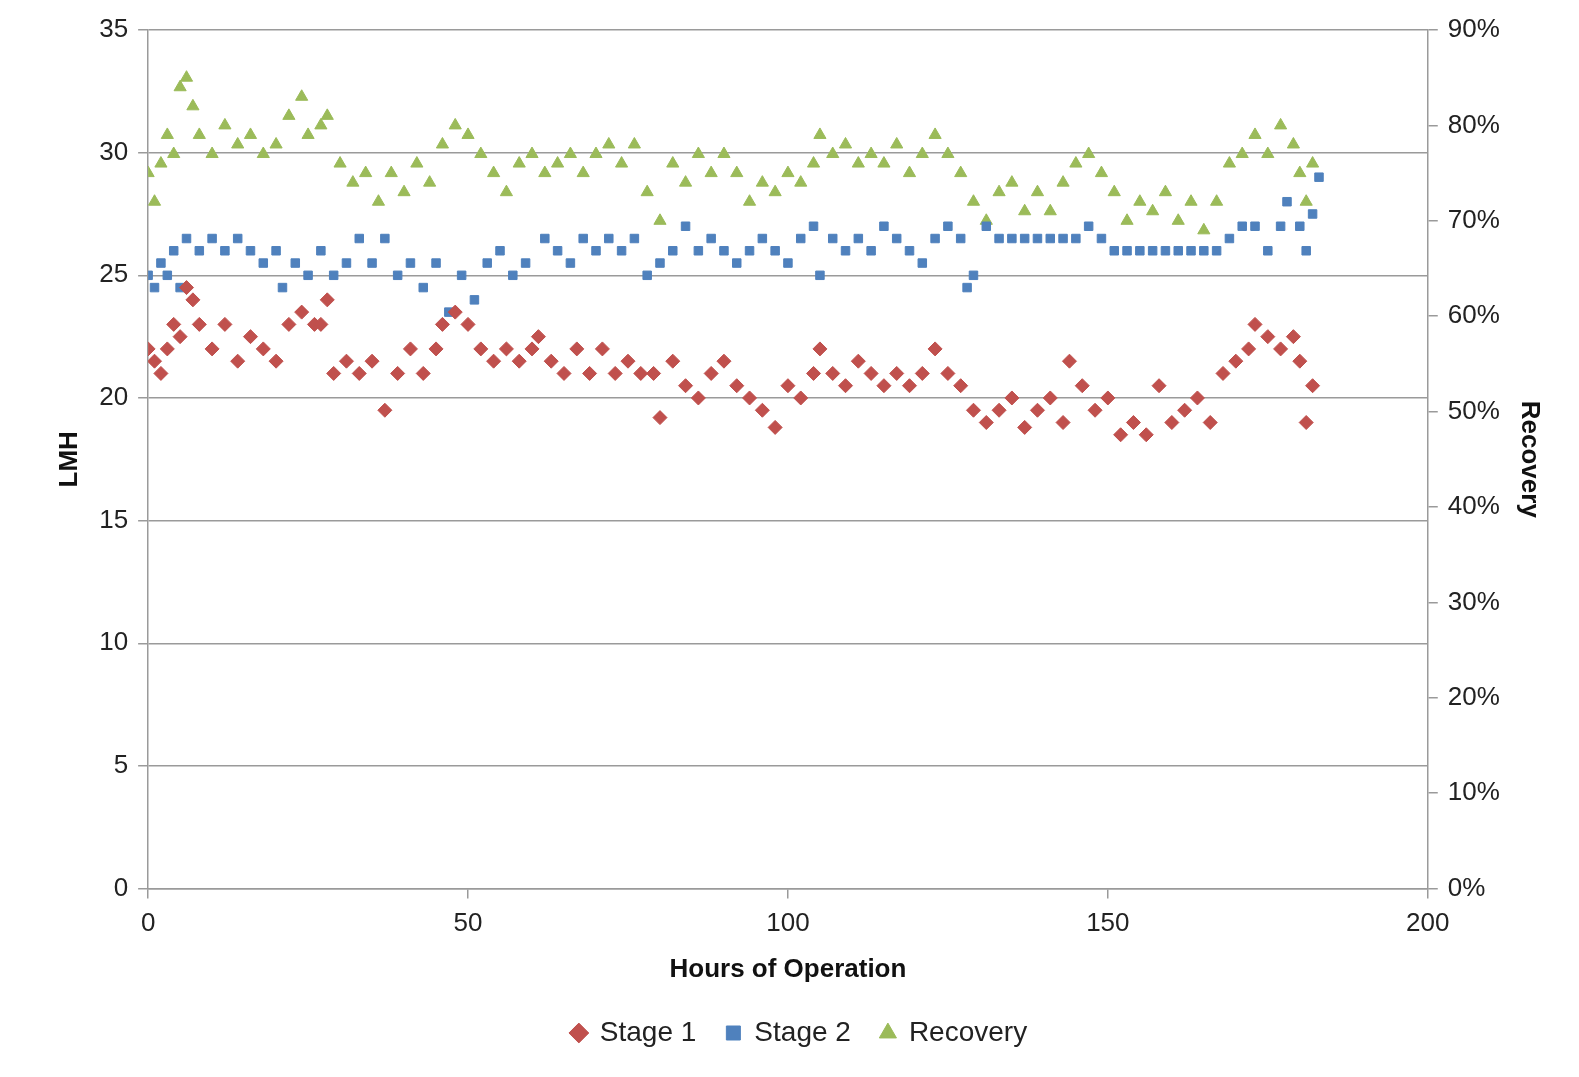 The width and height of the screenshot is (1579, 1077). I want to click on x-tick-label: 200, so click(1428, 922).